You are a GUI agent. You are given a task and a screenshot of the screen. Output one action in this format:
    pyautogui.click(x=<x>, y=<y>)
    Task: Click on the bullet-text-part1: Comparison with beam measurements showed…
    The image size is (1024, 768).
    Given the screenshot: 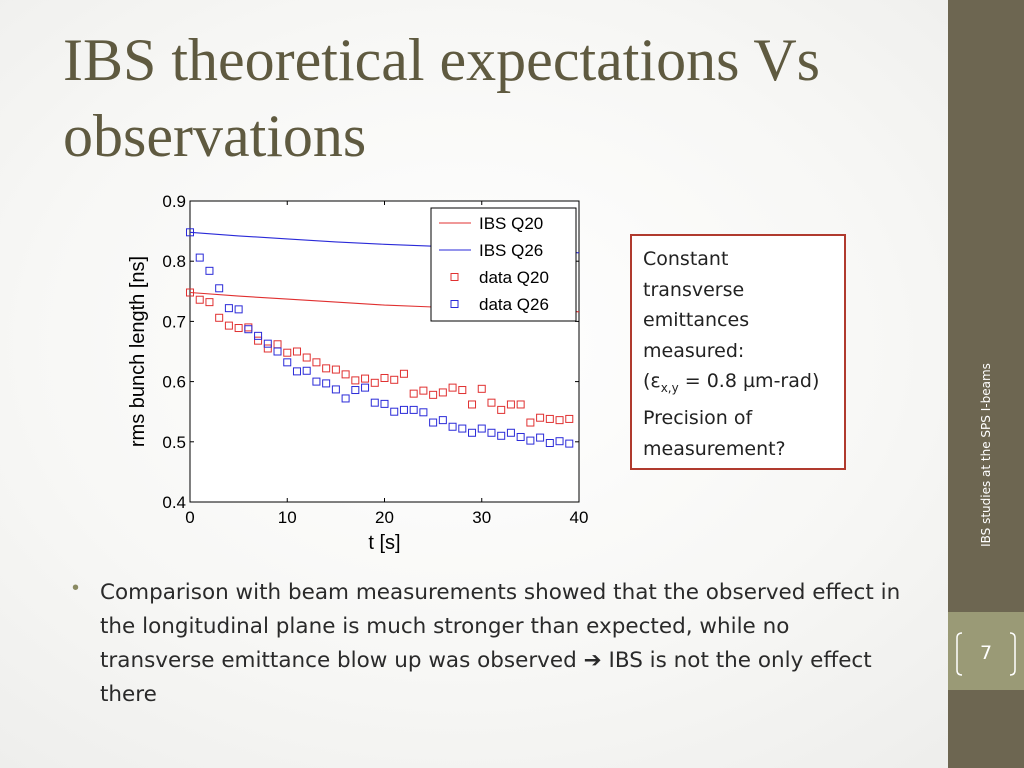 What is the action you would take?
    pyautogui.click(x=500, y=626)
    